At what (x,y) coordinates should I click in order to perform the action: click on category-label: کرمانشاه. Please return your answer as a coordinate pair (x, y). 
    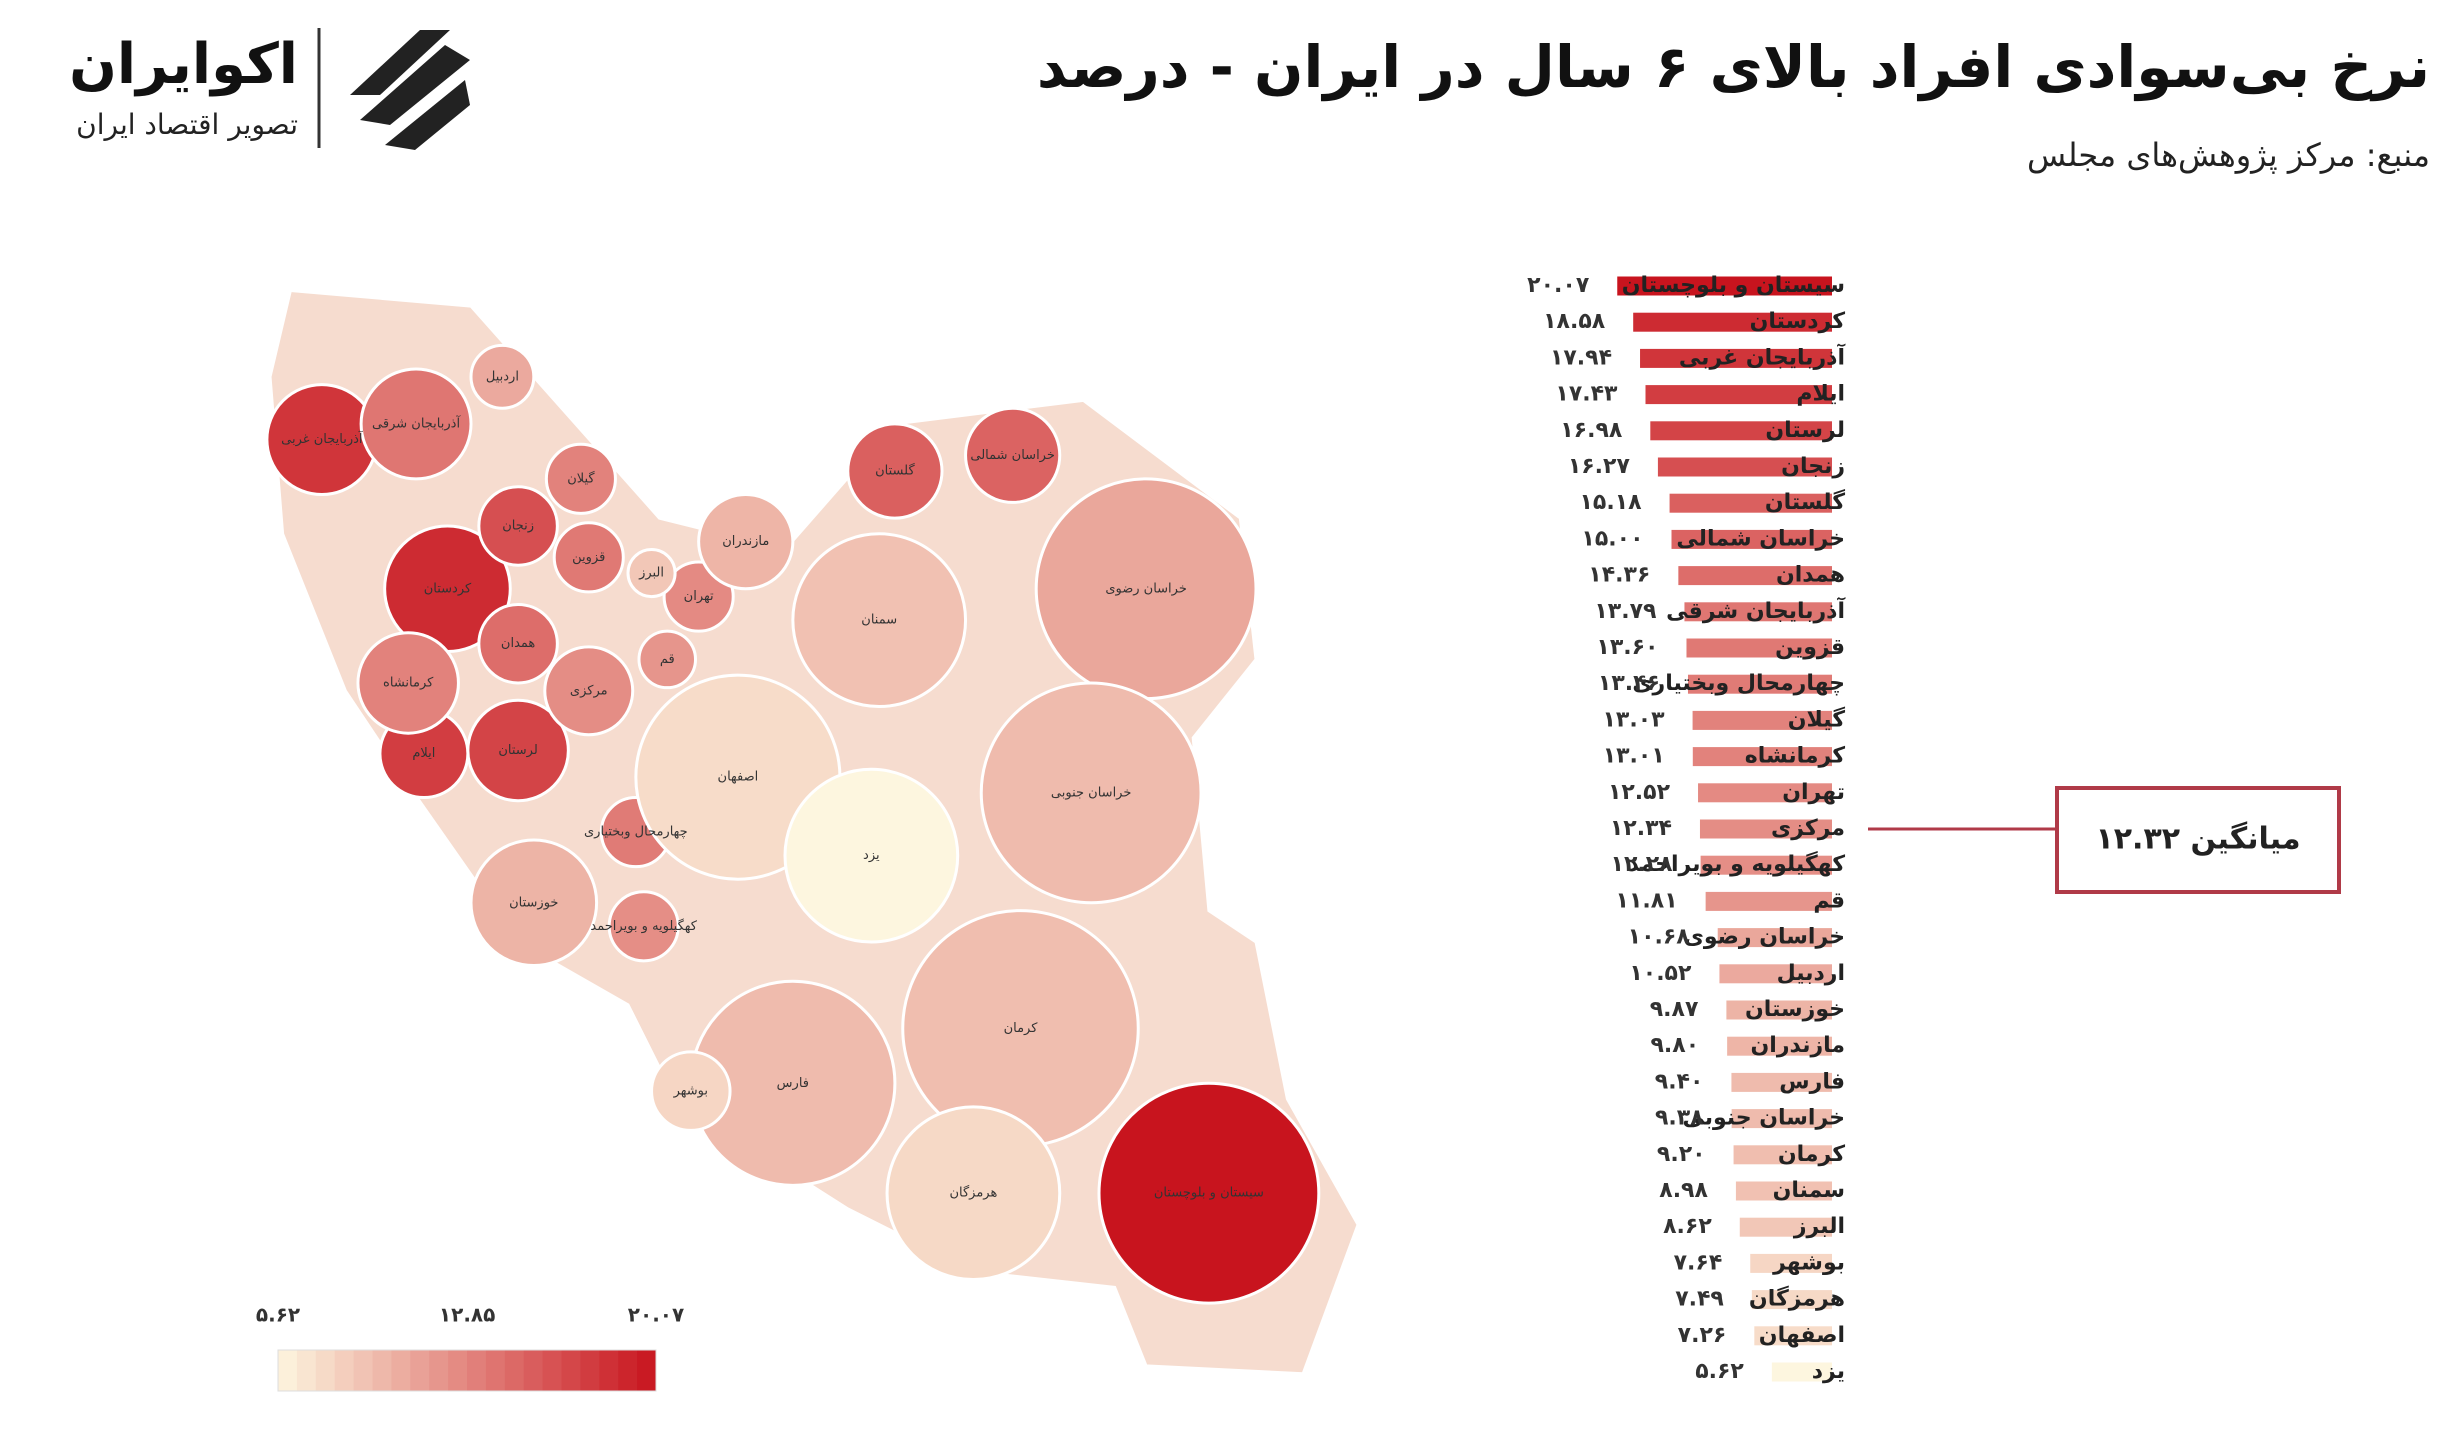
    Looking at the image, I should click on (1795, 756).